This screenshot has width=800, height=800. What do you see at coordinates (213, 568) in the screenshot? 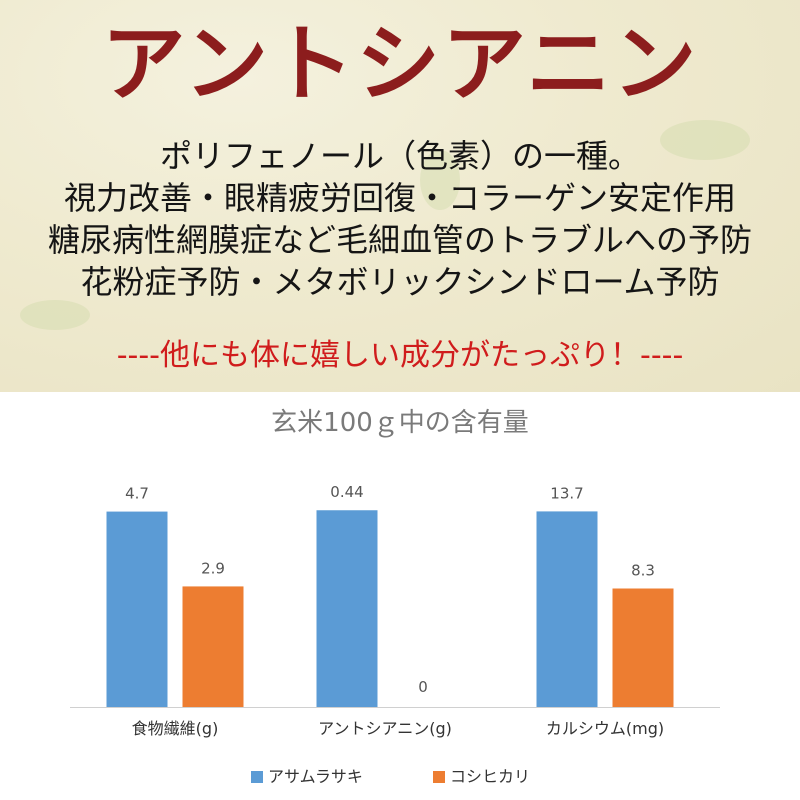
I see `data-label-0-series-1: 2.9` at bounding box center [213, 568].